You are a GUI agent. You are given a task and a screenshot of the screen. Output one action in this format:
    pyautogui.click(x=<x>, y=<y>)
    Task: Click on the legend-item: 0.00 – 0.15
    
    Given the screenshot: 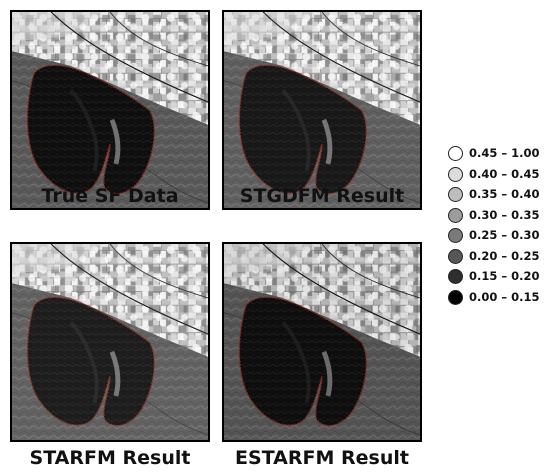 What is the action you would take?
    pyautogui.click(x=498, y=298)
    